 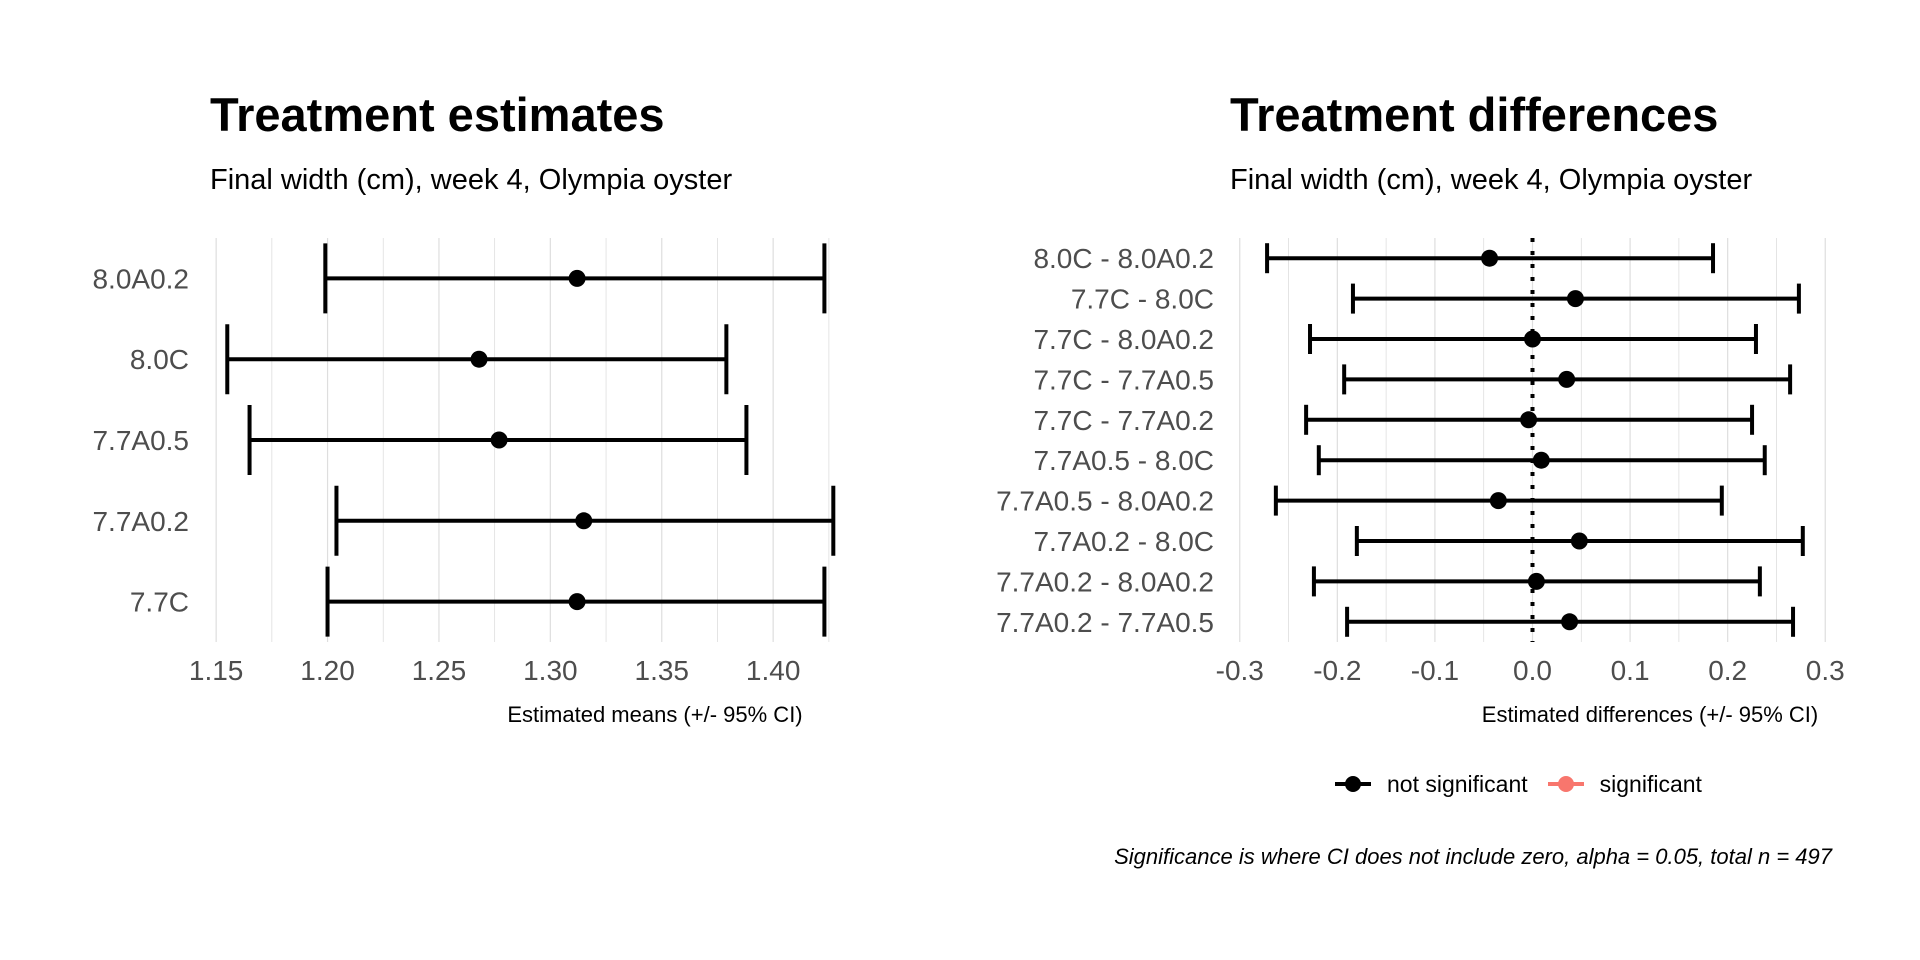 I want to click on diff-category-label: 7.7C - 8.0A0.2, so click(x=1123, y=339).